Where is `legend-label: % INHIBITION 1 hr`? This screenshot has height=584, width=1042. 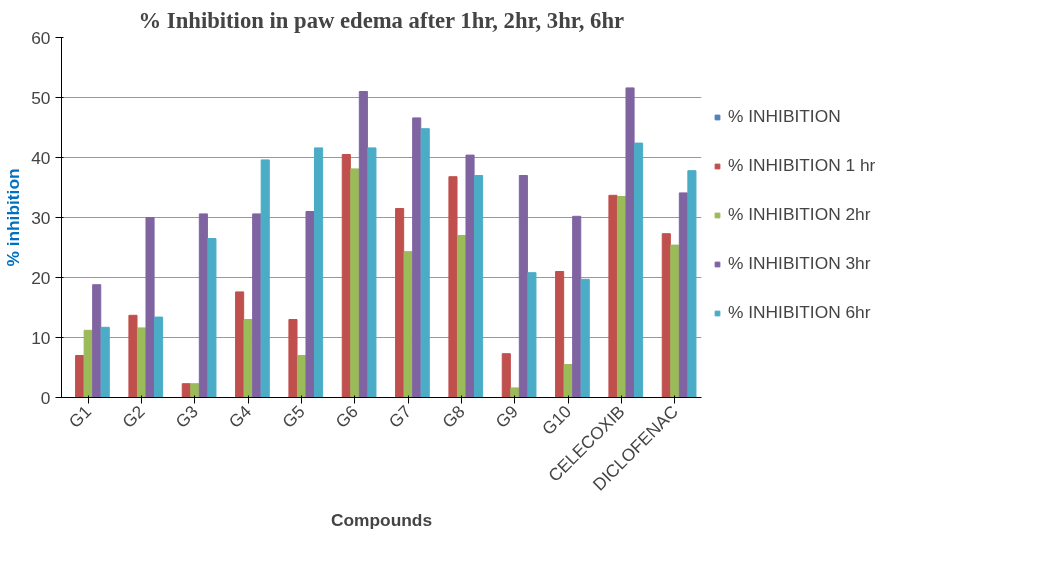 legend-label: % INHIBITION 1 hr is located at coordinates (802, 166).